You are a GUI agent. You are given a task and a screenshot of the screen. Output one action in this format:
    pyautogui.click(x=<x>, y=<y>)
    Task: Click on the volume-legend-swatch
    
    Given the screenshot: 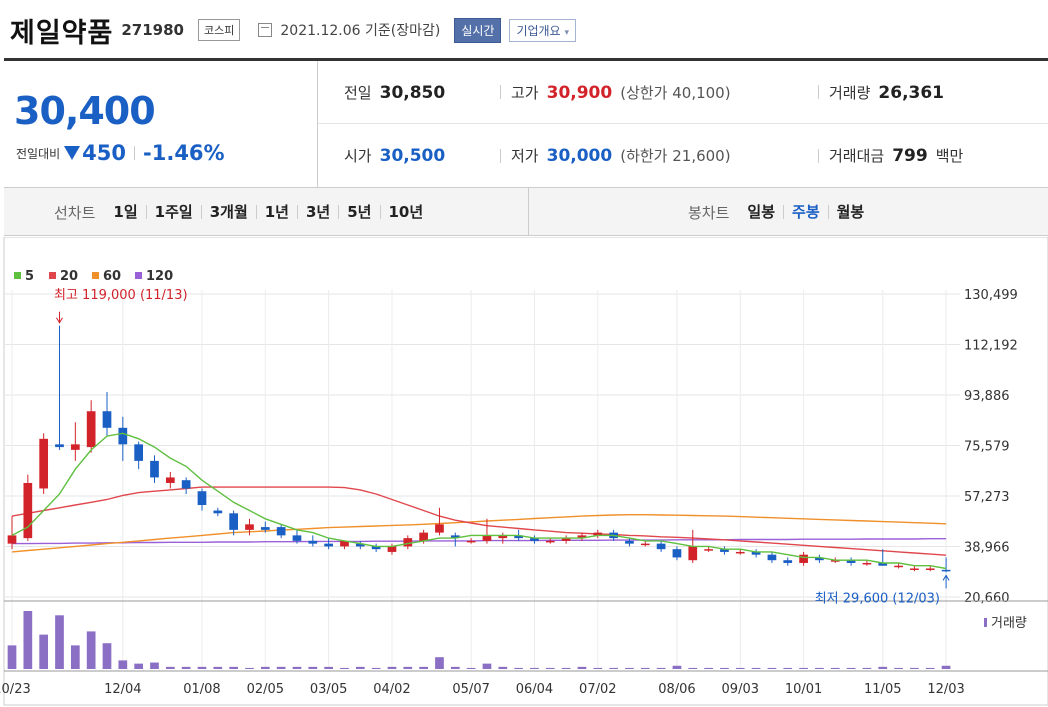 What is the action you would take?
    pyautogui.click(x=985, y=622)
    